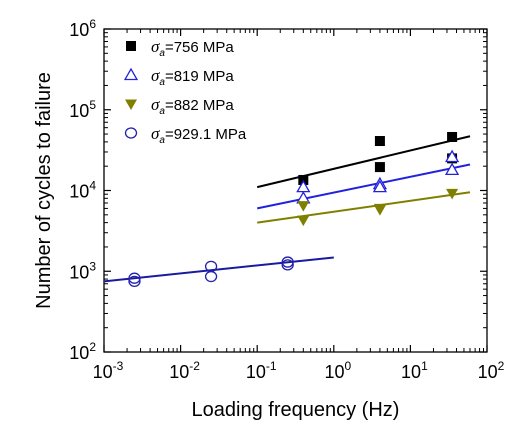 This screenshot has width=515, height=431. Describe the element at coordinates (491, 370) in the screenshot. I see `x-tick-label: 10²` at that location.